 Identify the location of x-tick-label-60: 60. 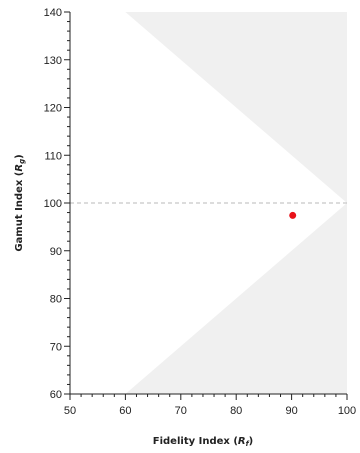
(125, 411).